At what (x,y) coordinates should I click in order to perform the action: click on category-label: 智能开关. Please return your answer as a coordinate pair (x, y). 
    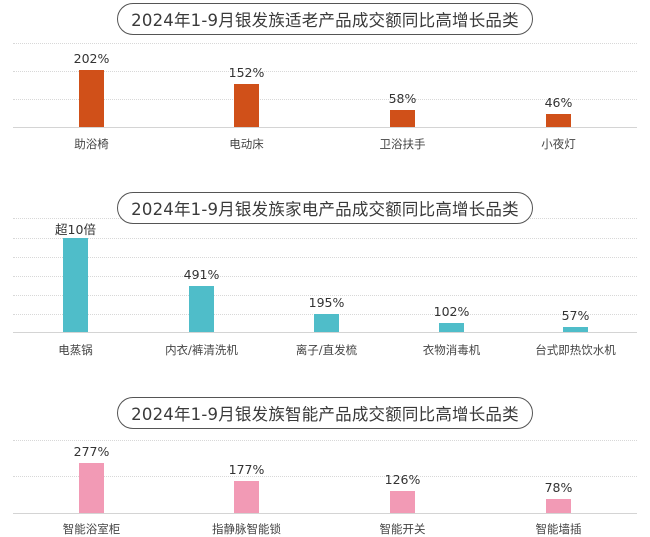
    Looking at the image, I should click on (402, 529).